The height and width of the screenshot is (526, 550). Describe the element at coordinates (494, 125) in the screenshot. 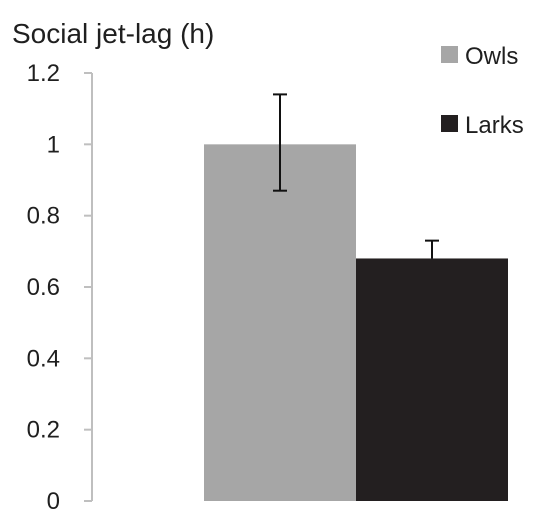

I see `legend-label-larks: Larks` at that location.